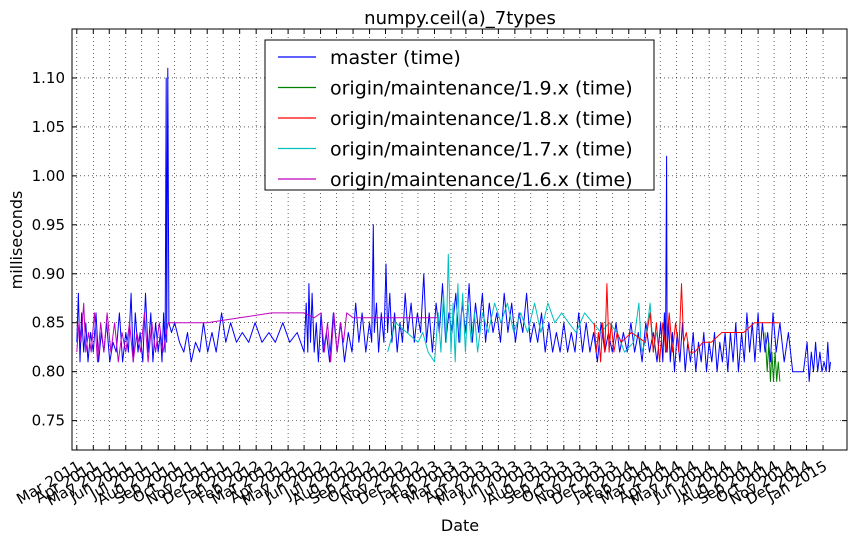  I want to click on y-tick-label: 1.10, so click(48, 78).